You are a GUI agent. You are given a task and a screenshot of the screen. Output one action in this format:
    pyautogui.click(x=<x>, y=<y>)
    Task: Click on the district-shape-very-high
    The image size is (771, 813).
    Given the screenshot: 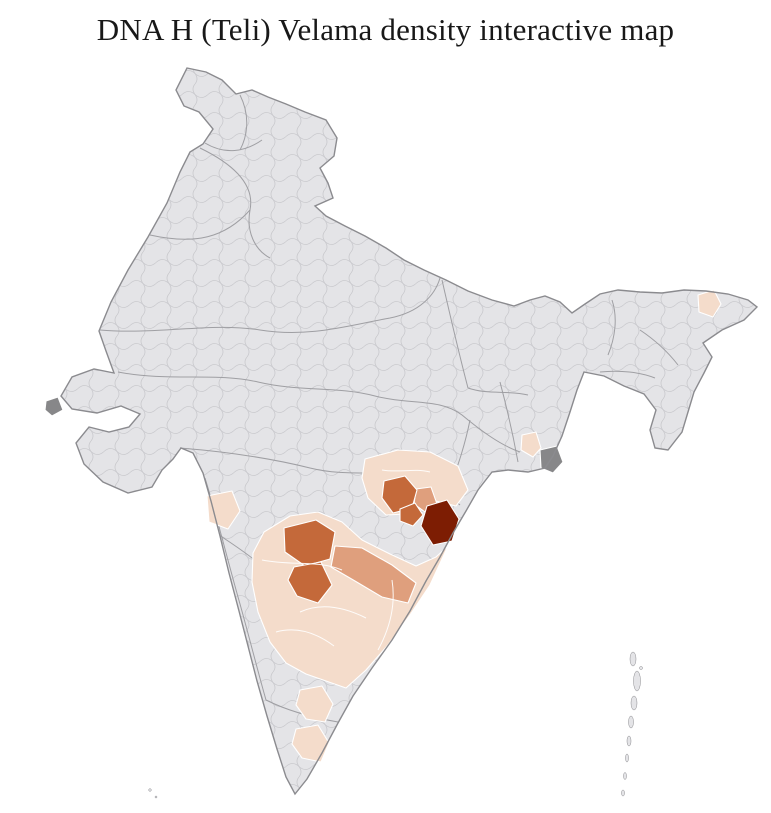 What is the action you would take?
    pyautogui.click(x=440, y=522)
    